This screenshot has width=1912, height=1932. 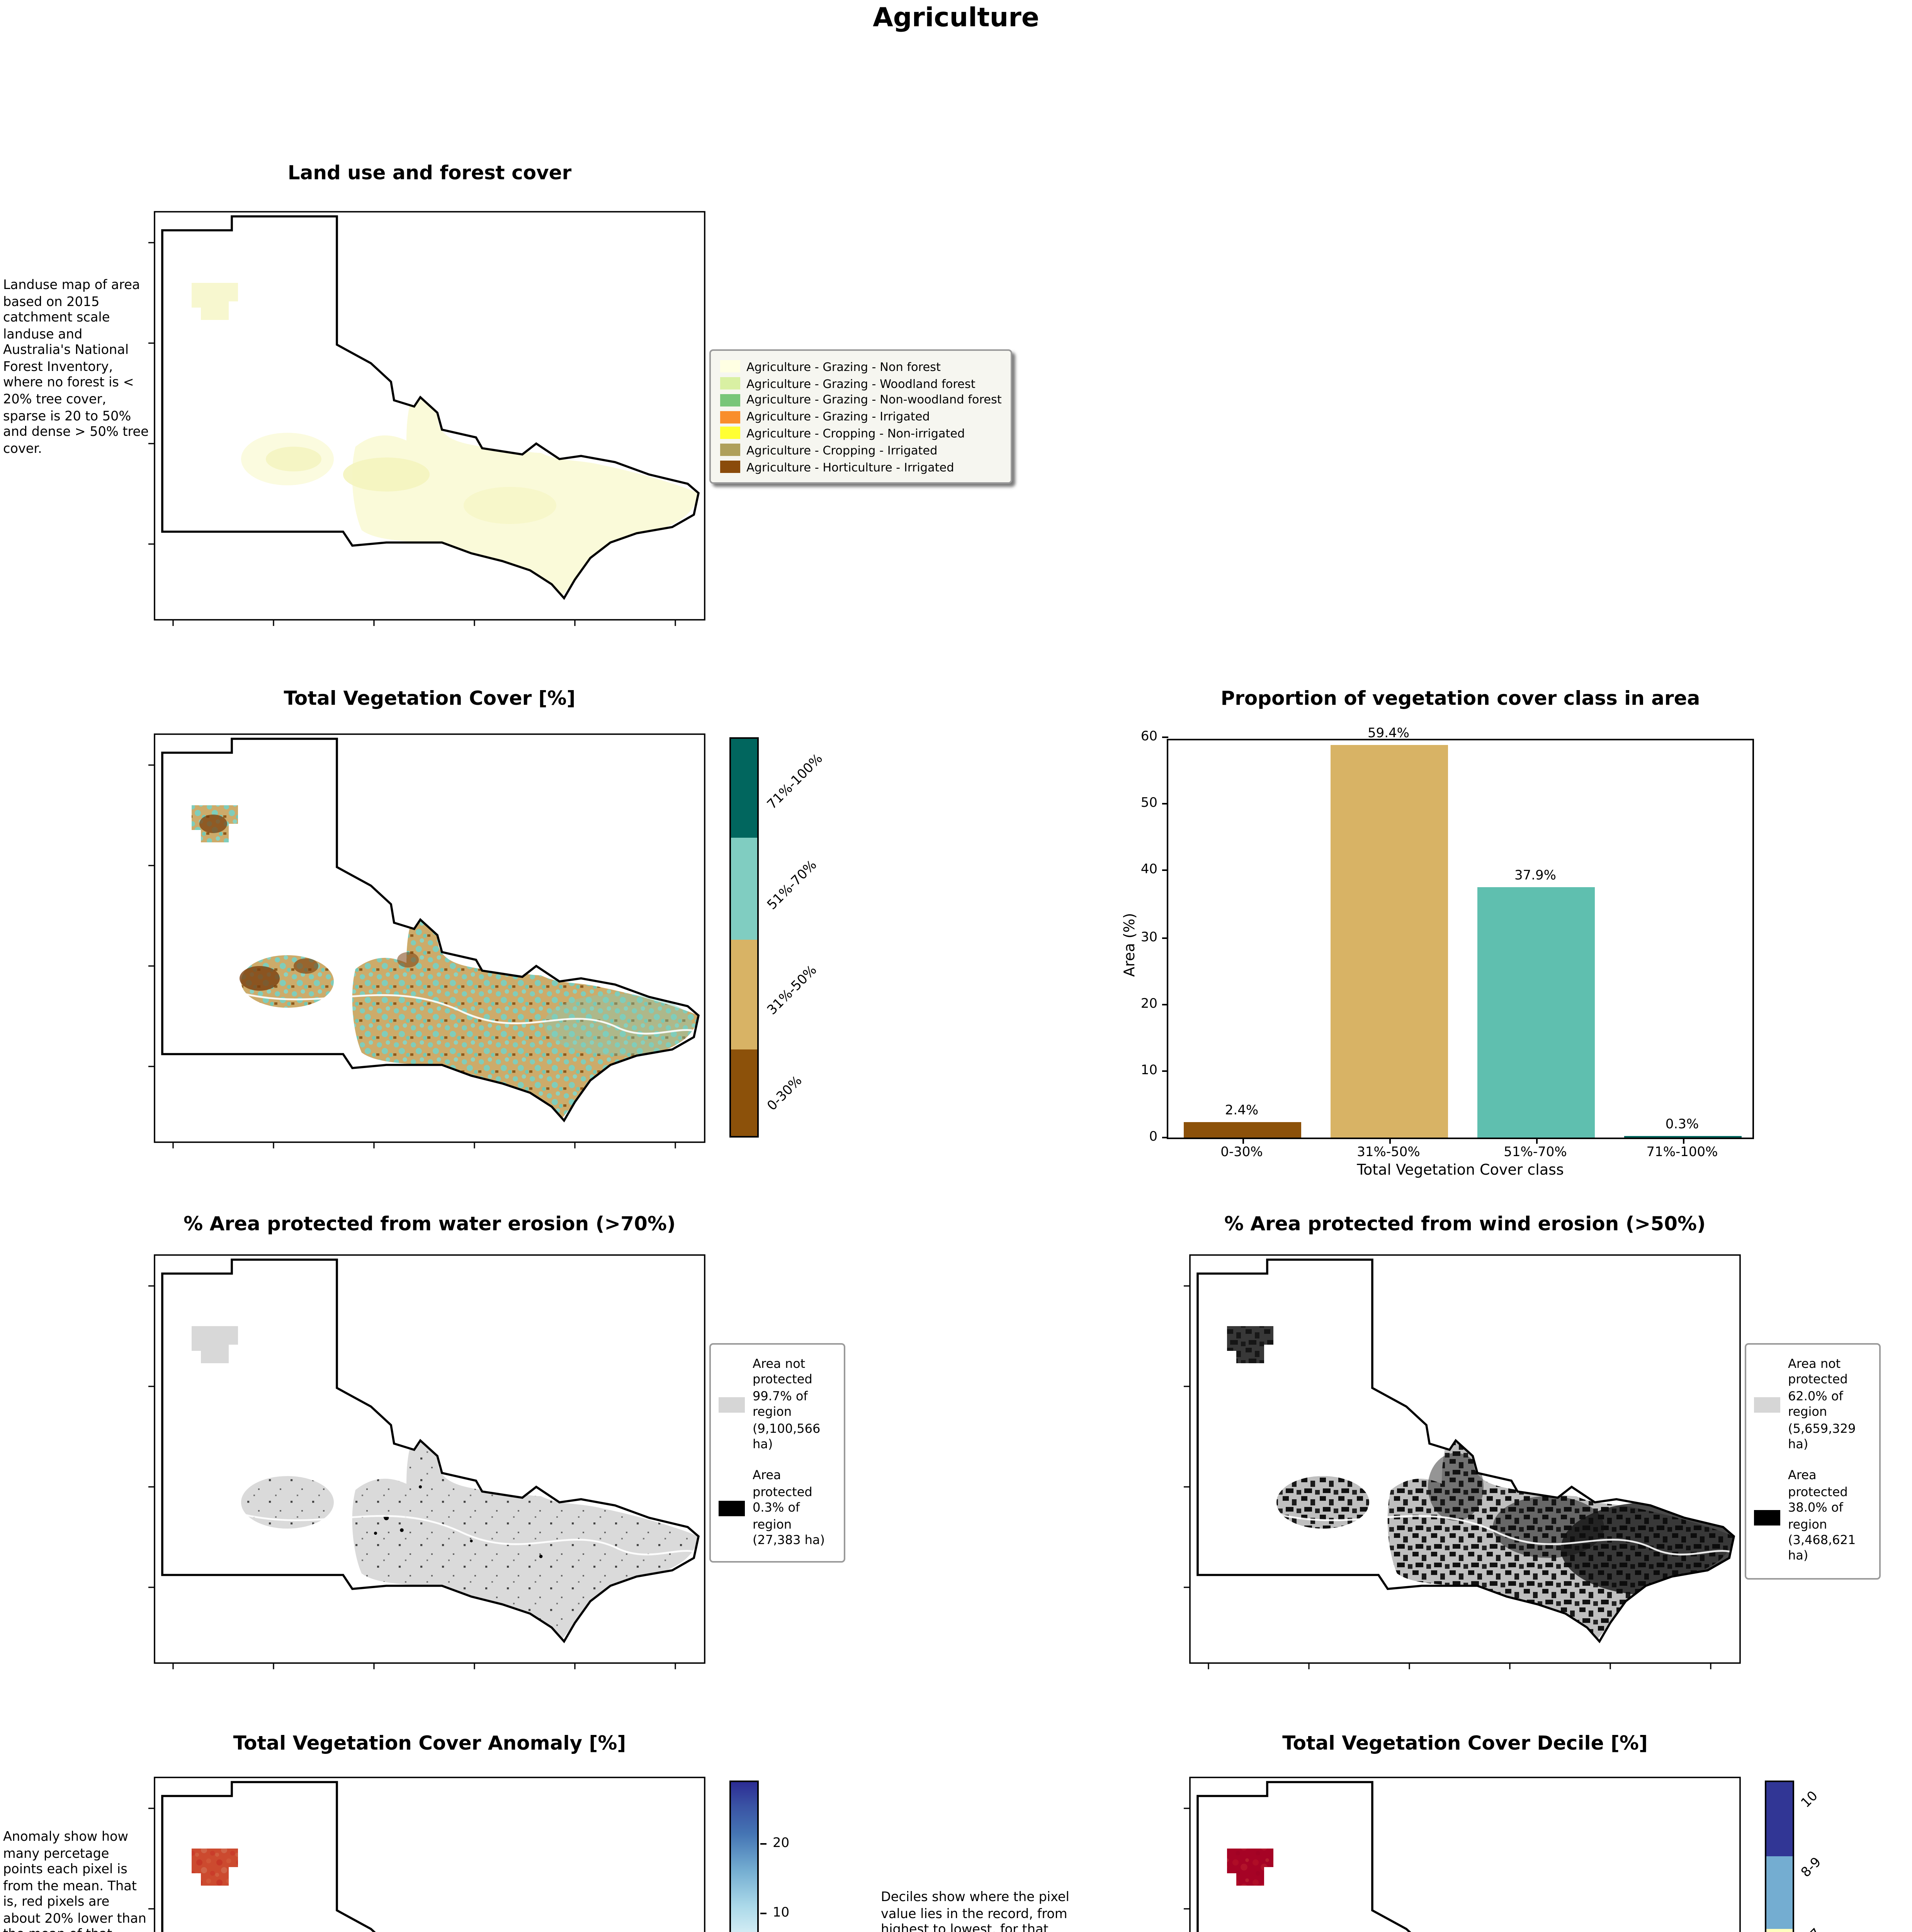 I want to click on y-tick-label: 20, so click(x=1148, y=1004).